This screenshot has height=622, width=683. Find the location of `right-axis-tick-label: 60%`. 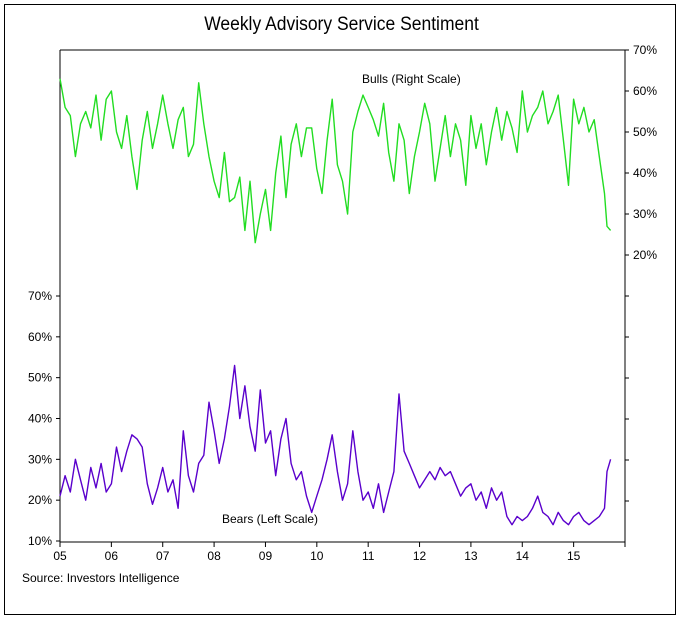

right-axis-tick-label: 60% is located at coordinates (645, 91).